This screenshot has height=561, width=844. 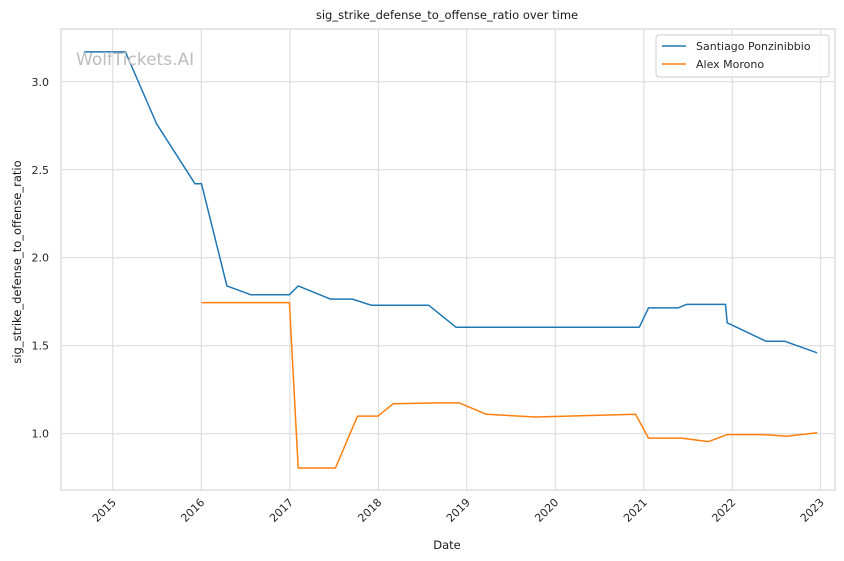 What do you see at coordinates (41, 434) in the screenshot?
I see `y-tick-label: 1.0` at bounding box center [41, 434].